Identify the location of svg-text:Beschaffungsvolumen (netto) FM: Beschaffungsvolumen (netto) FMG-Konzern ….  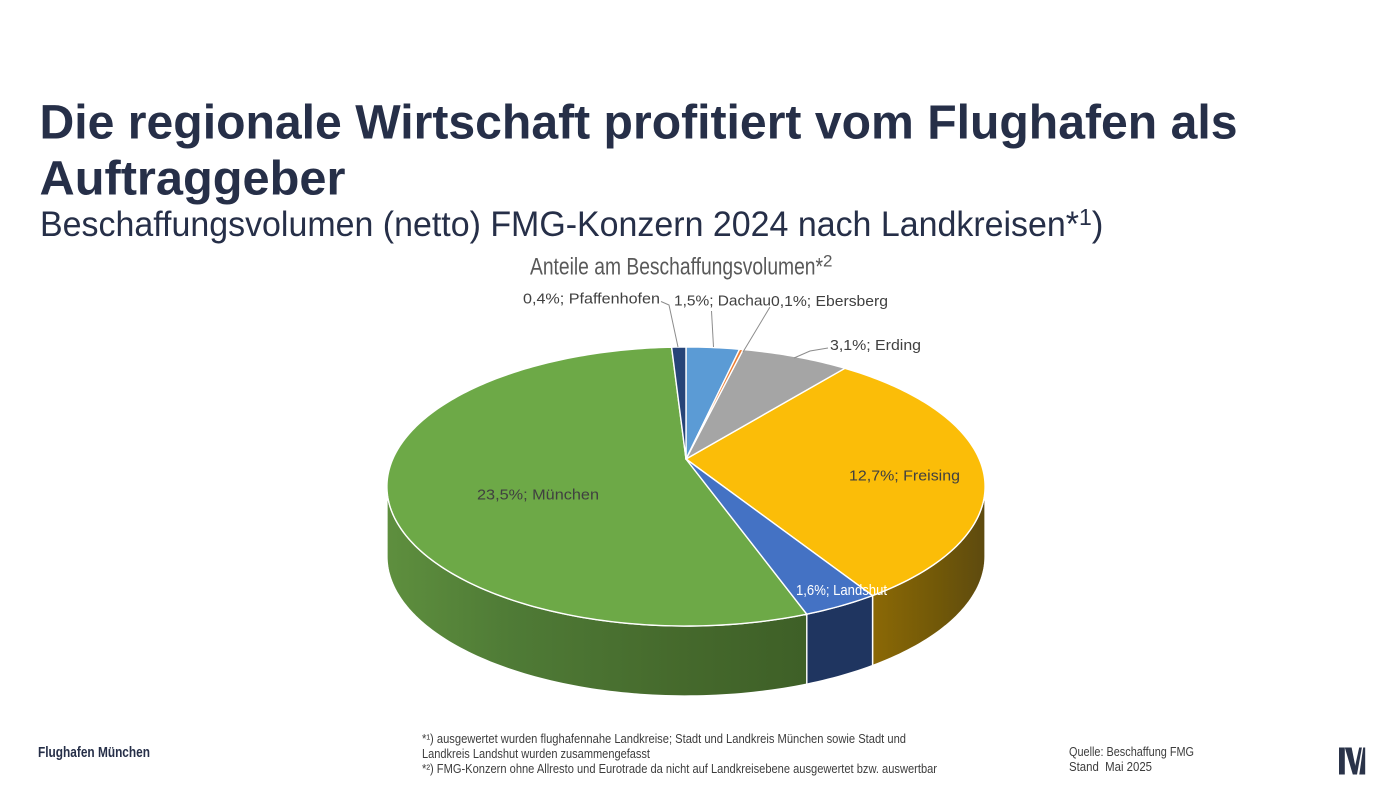
(571, 224).